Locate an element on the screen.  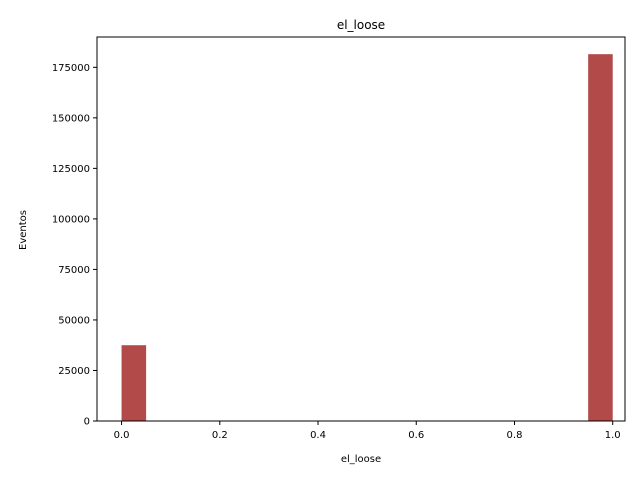
y-axis-label: Eventos is located at coordinates (23, 230).